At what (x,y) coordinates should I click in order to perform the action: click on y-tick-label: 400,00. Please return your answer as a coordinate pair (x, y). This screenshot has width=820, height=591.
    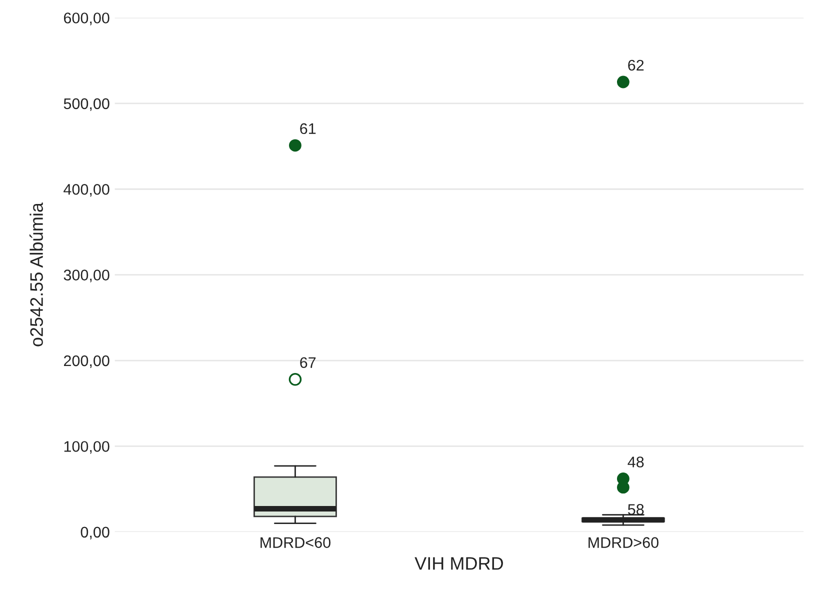
    Looking at the image, I should click on (87, 190).